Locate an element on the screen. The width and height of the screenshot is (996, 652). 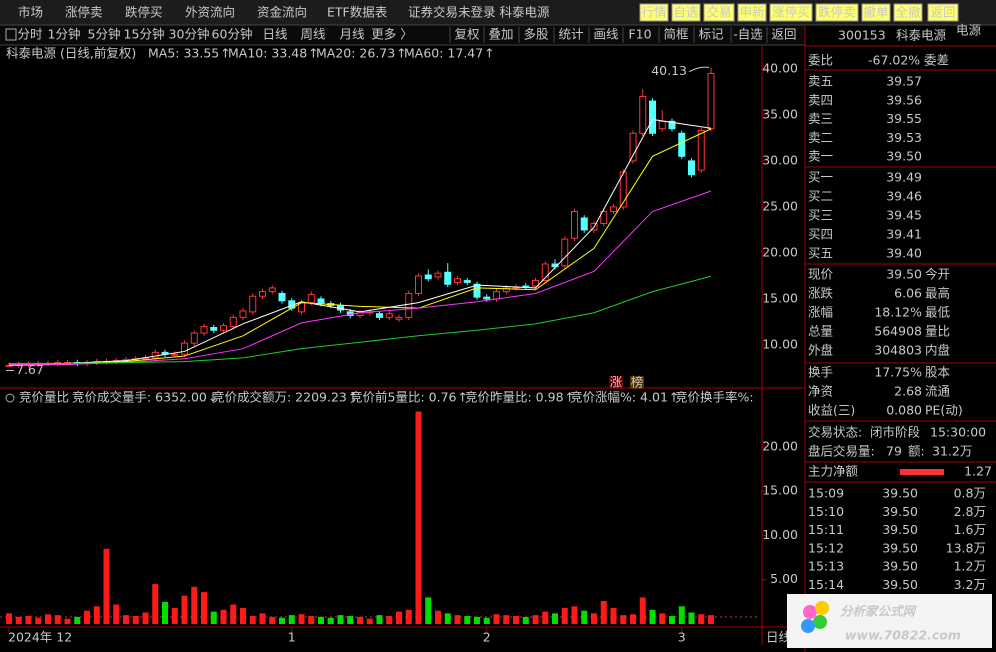
tool-button: 画线 is located at coordinates (606, 34).